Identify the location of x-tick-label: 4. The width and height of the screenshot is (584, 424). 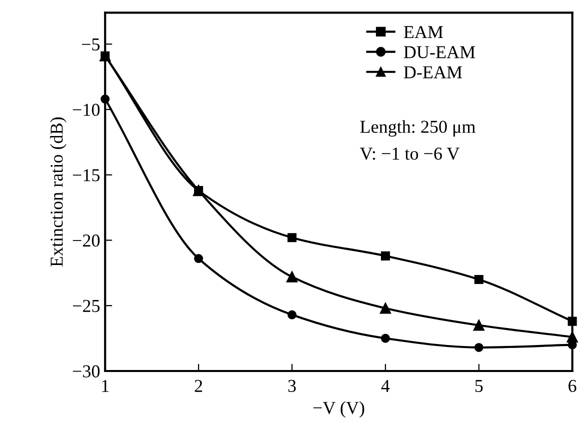
(385, 386).